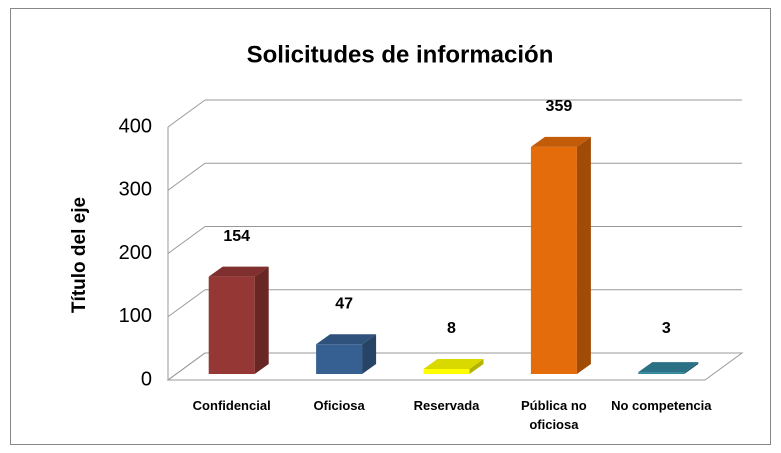 The height and width of the screenshot is (453, 781). Describe the element at coordinates (661, 405) in the screenshot. I see `x-tick-label: No competencia` at that location.